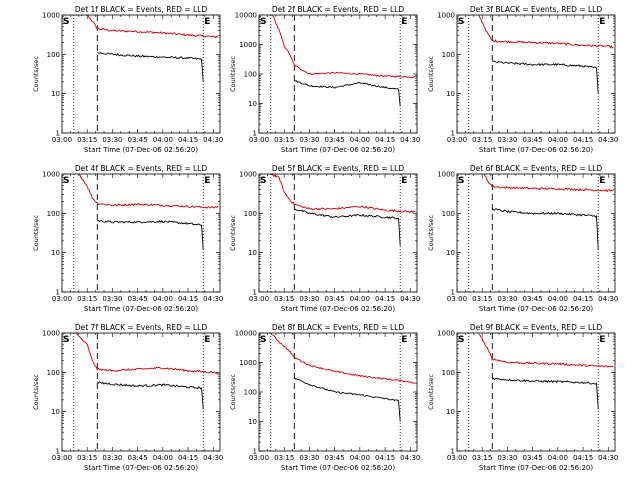 The height and width of the screenshot is (480, 640). What do you see at coordinates (141, 168) in the screenshot?
I see `panel-title: Det 4f BLACK = Events, RED = LLD` at bounding box center [141, 168].